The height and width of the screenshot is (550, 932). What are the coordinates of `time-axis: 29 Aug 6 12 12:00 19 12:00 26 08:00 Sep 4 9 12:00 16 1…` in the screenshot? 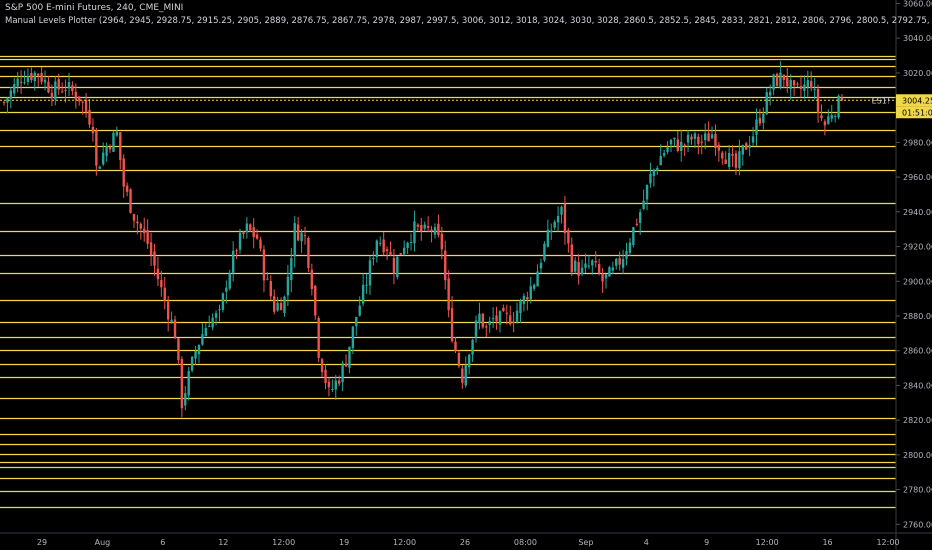 It's located at (466, 539).